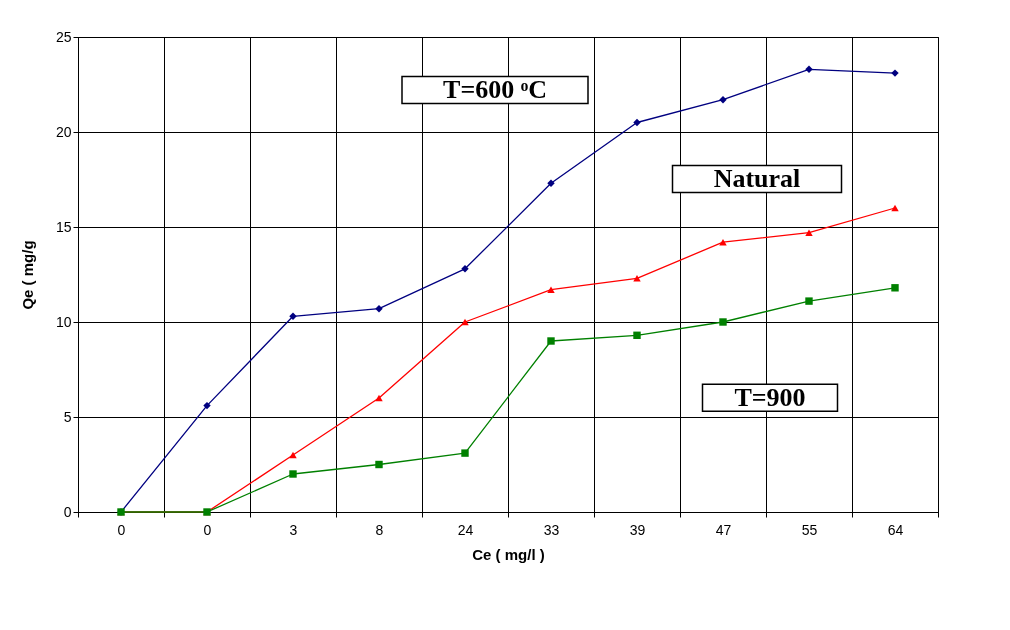 This screenshot has height=630, width=1010. What do you see at coordinates (63, 321) in the screenshot?
I see `y-tick-label: 10` at bounding box center [63, 321].